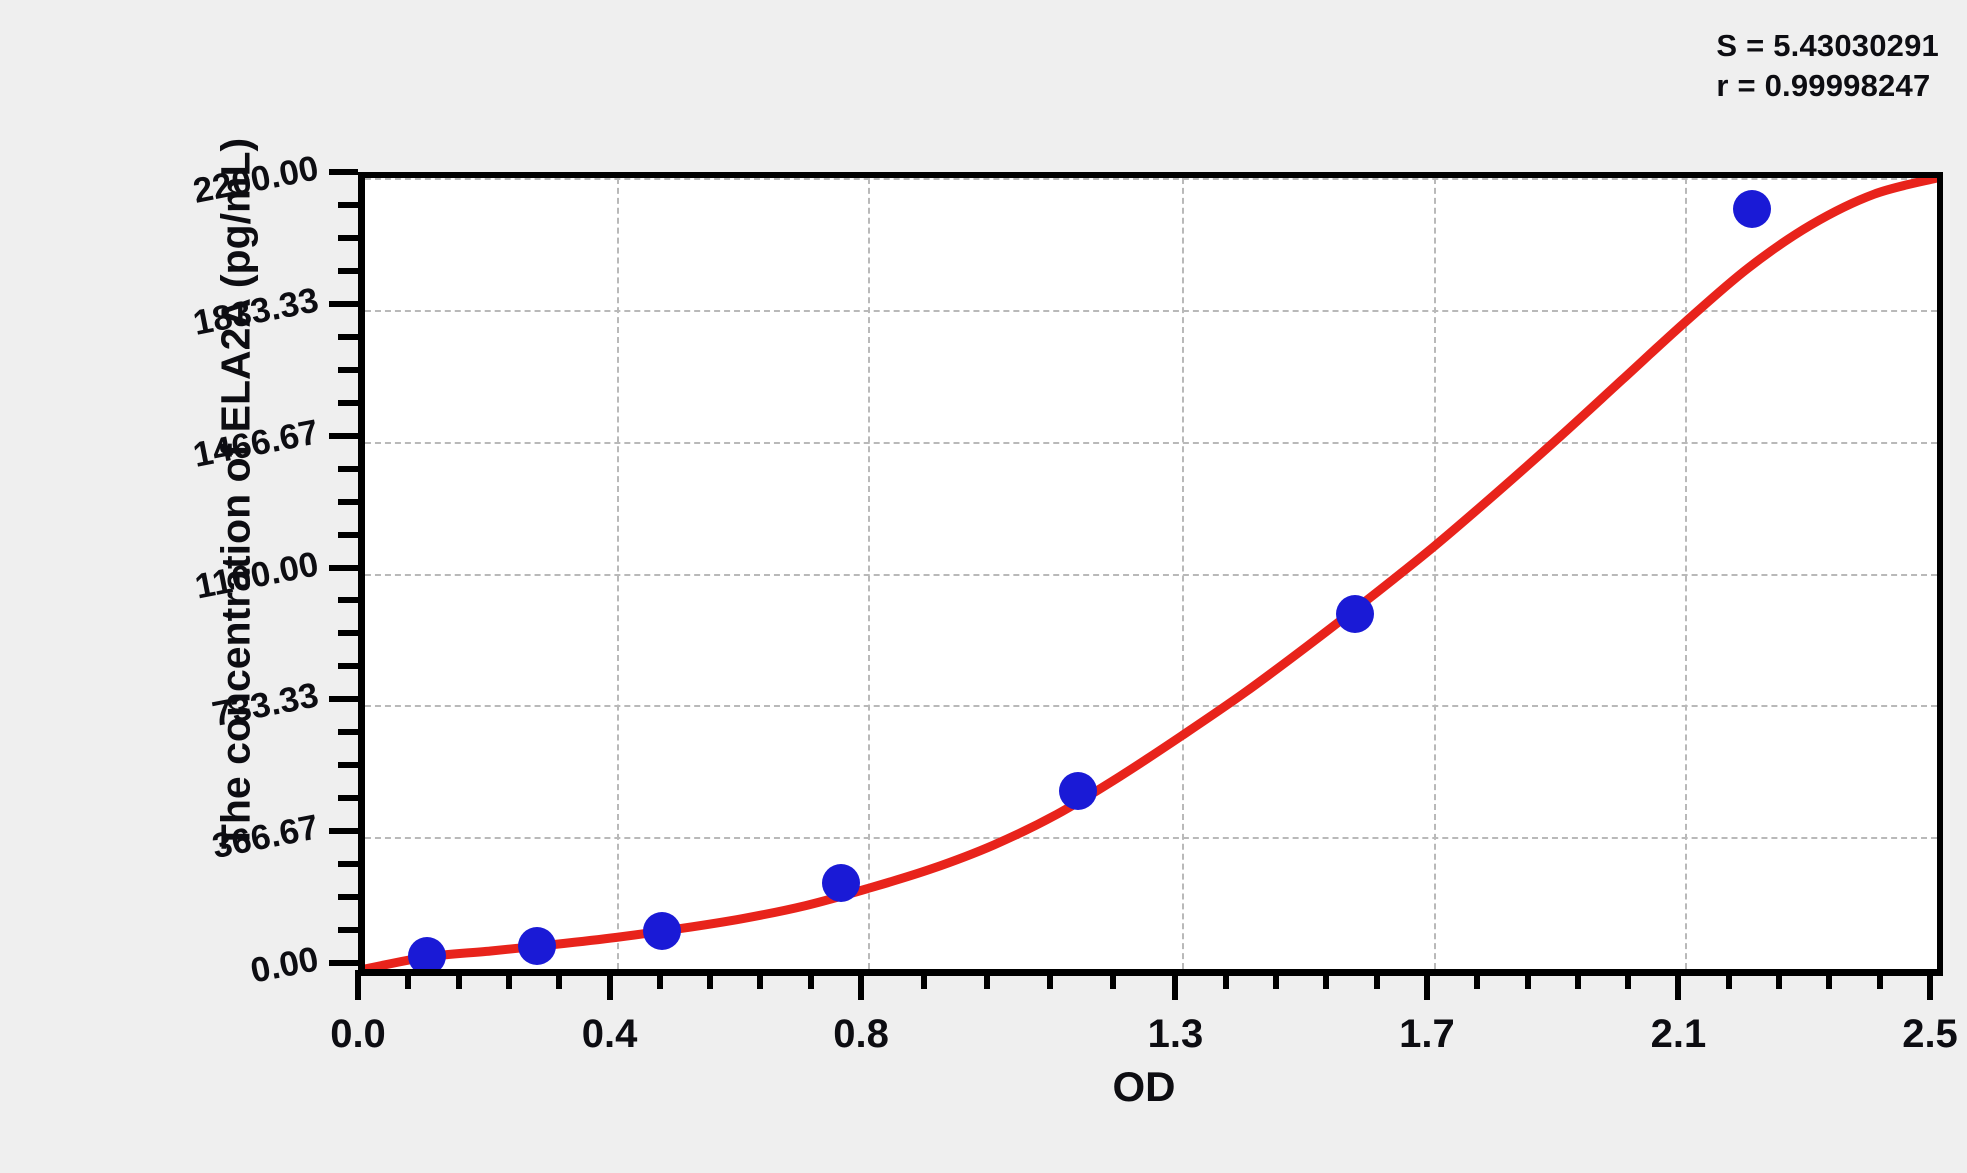 This screenshot has width=1967, height=1173. I want to click on y-tick-label: 1466.67, so click(255, 443).